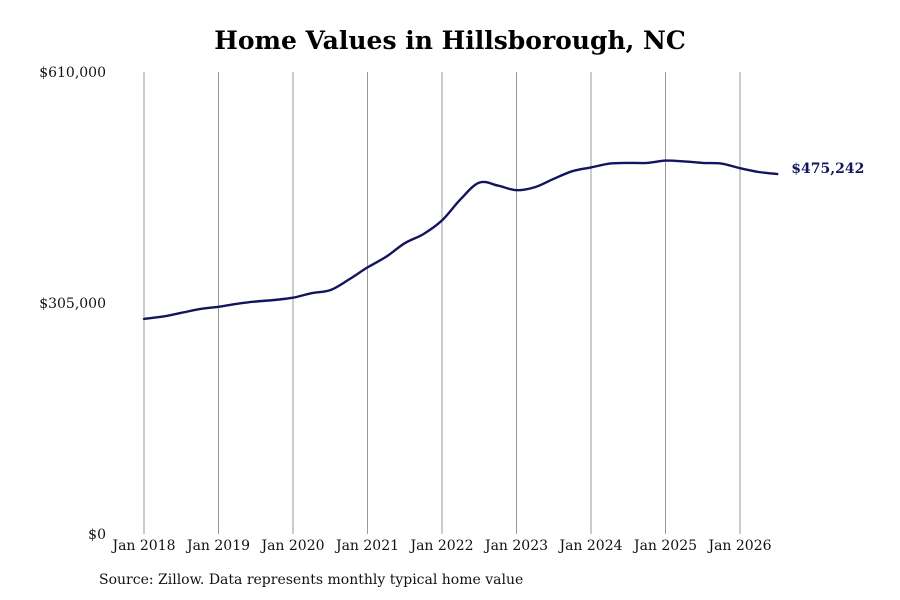 This screenshot has height=600, width=900. I want to click on y-tick-label: $610,000, so click(72, 73).